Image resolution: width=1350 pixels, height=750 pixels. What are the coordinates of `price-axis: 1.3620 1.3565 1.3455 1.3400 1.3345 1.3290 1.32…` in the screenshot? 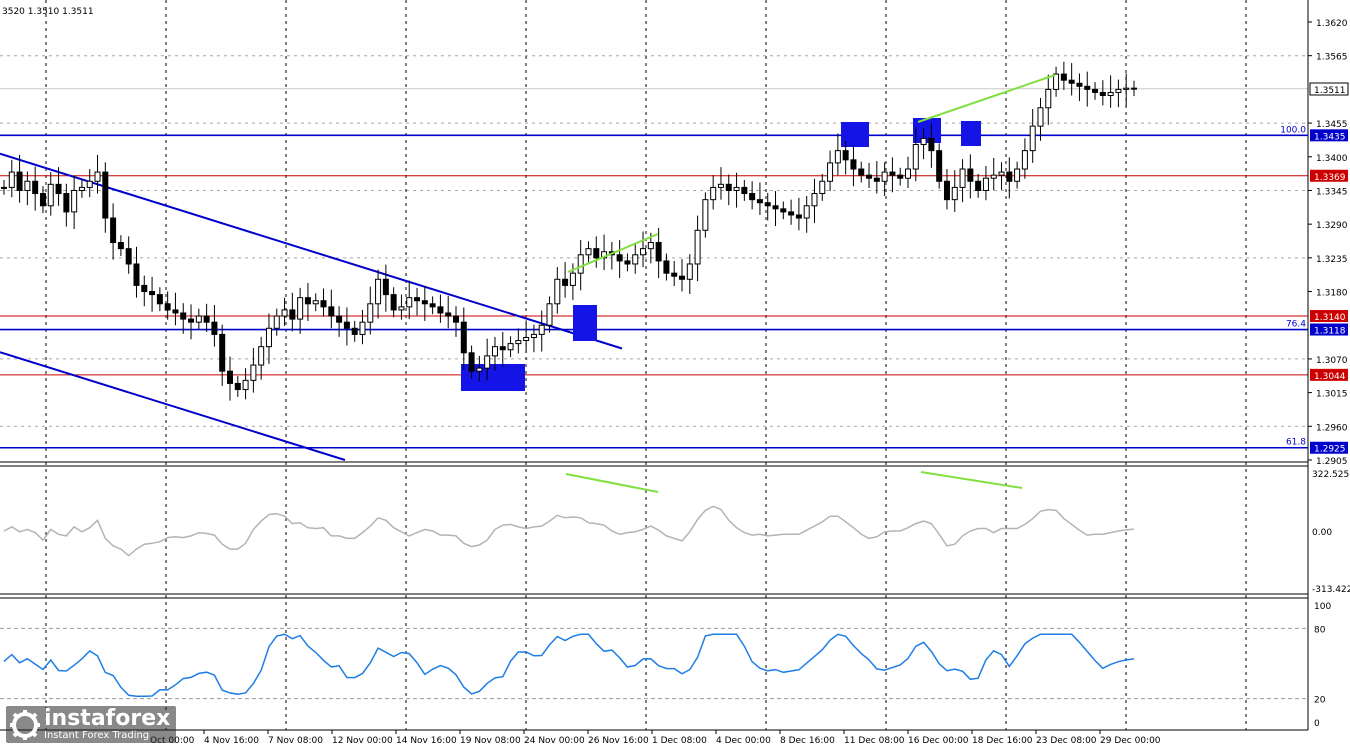 It's located at (1328, 243).